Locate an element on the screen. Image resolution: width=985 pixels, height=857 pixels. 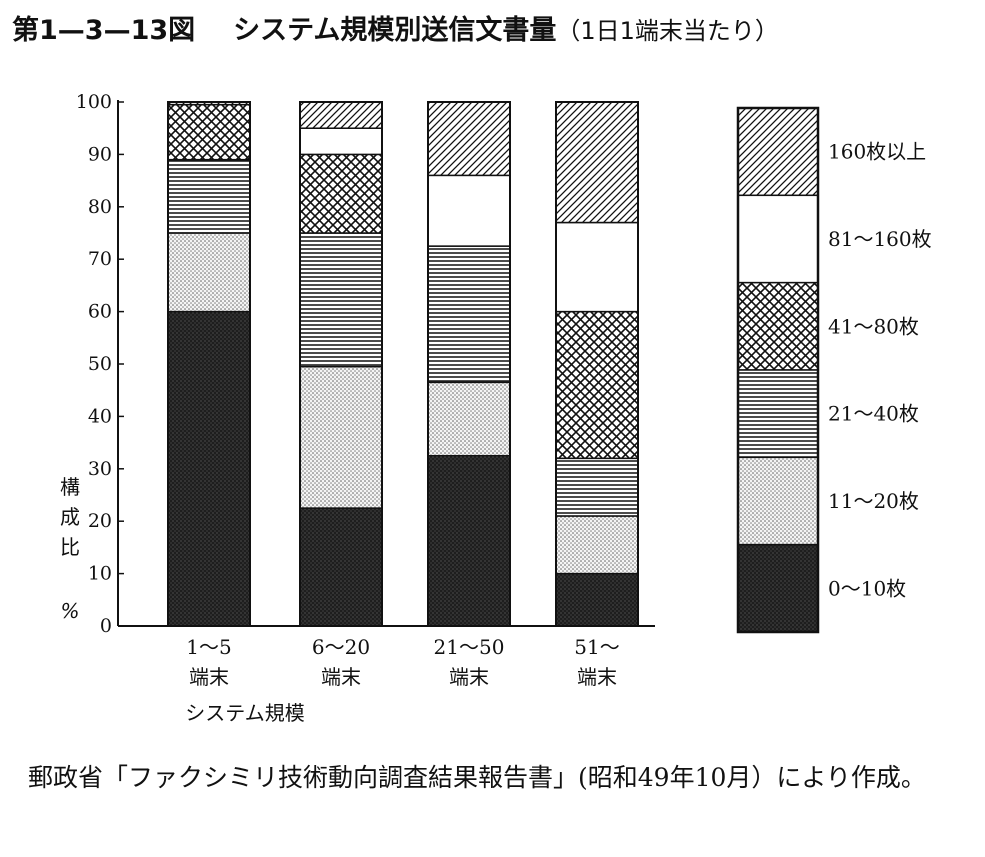
y-tick-label: 80 is located at coordinates (100, 207).